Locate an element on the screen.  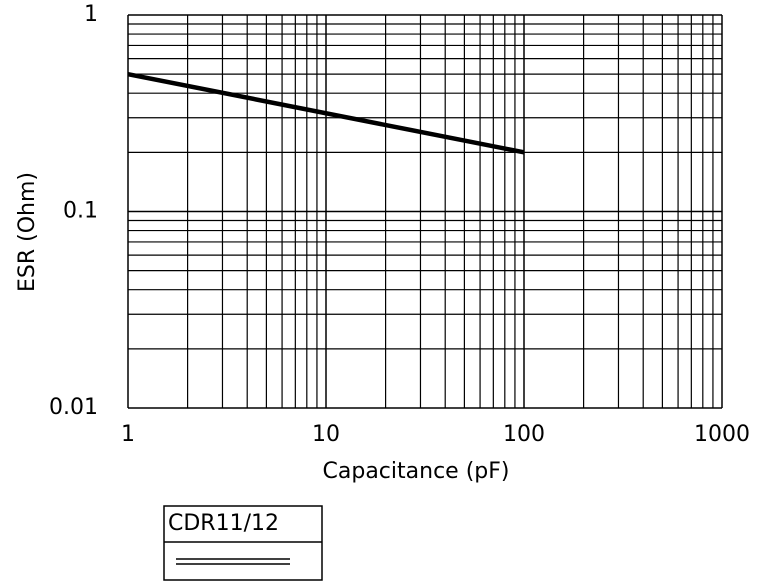
y-tick-label: 0.1 is located at coordinates (80, 211).